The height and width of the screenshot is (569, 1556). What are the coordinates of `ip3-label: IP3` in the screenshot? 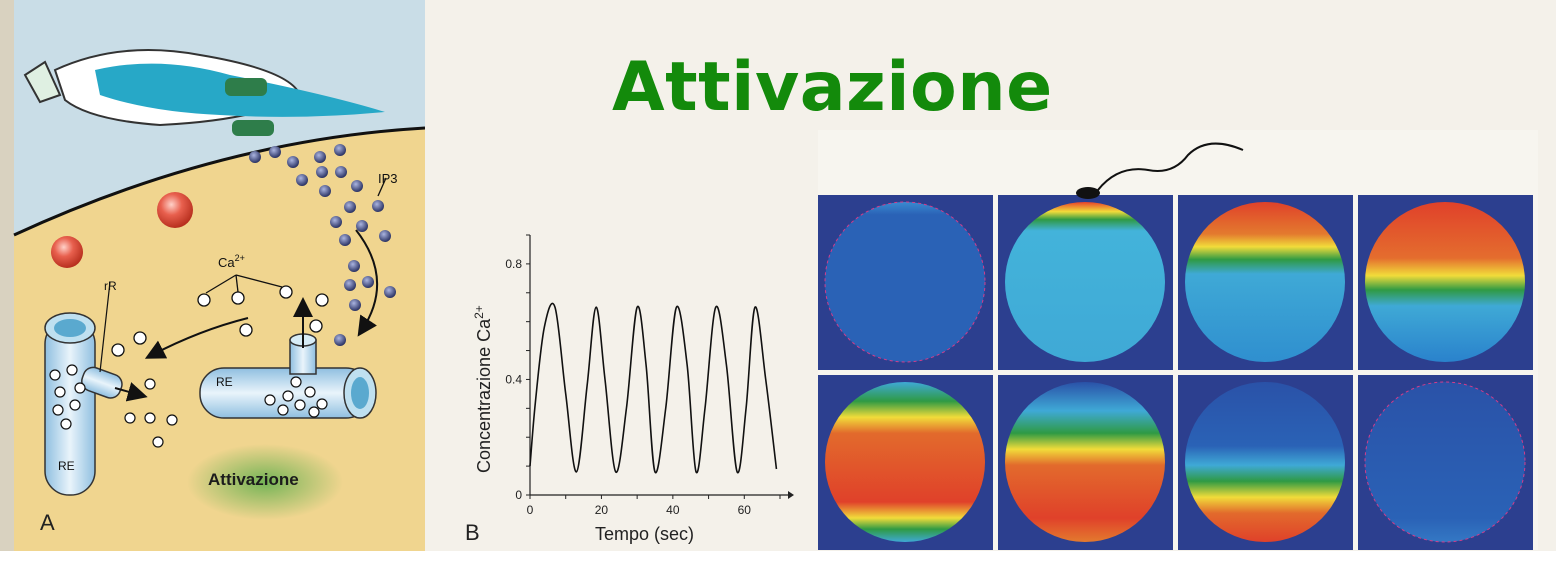 It's located at (388, 178).